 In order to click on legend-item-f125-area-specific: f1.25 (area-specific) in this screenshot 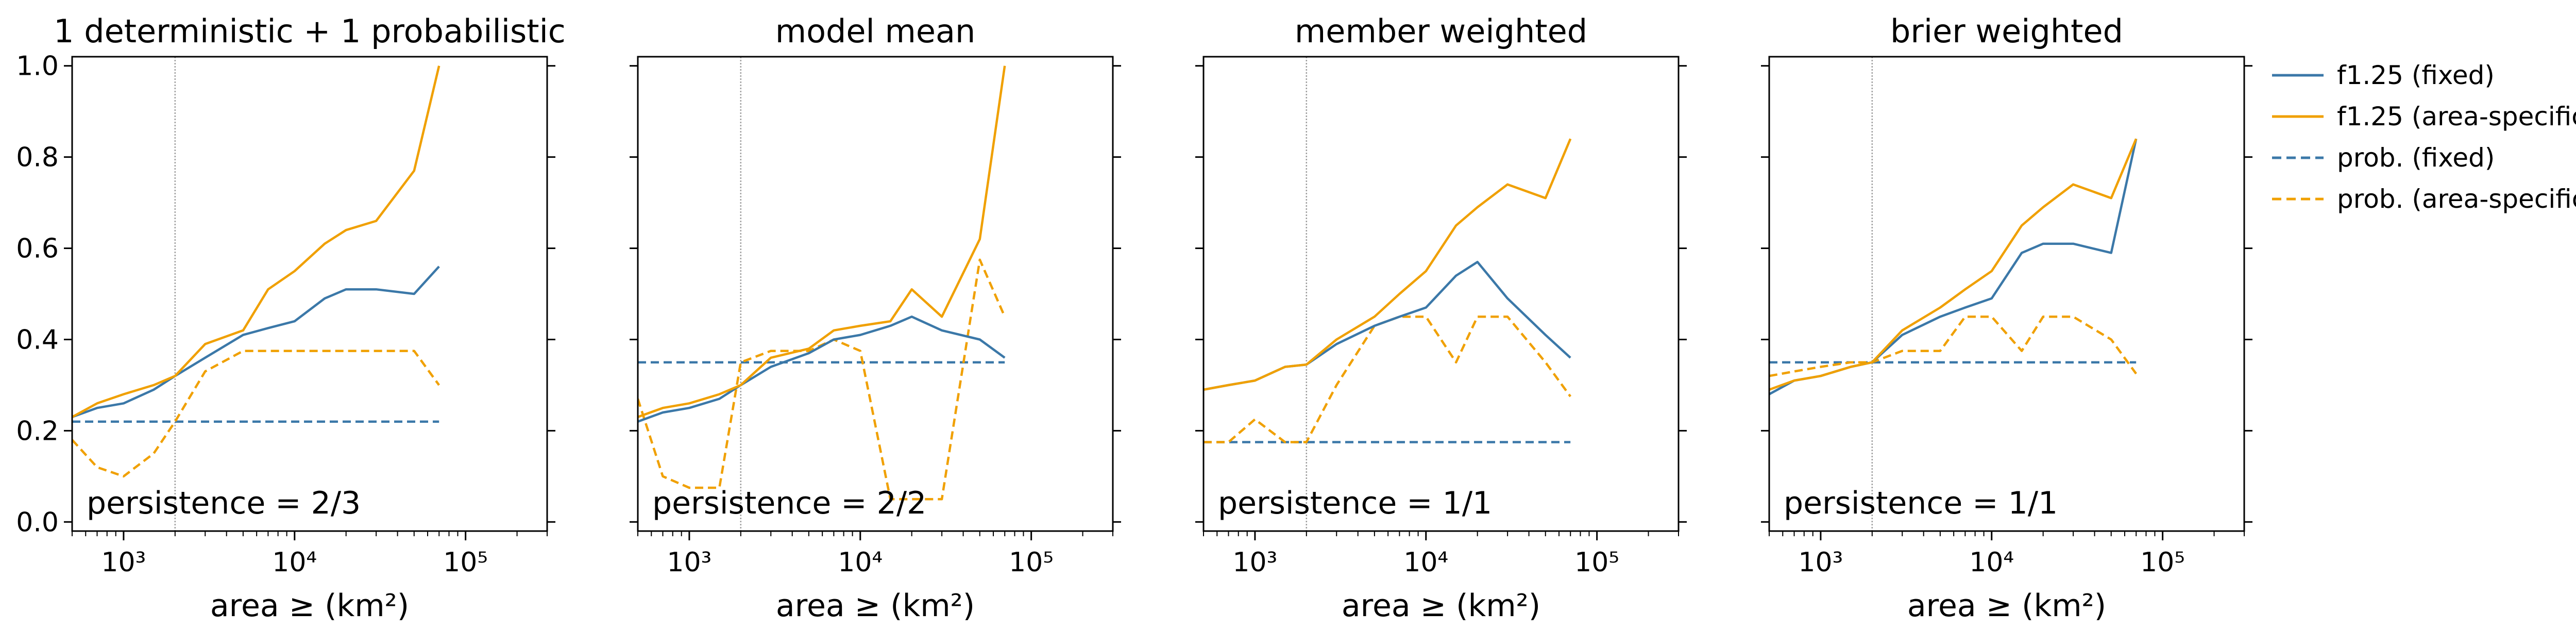, I will do `click(2424, 116)`.